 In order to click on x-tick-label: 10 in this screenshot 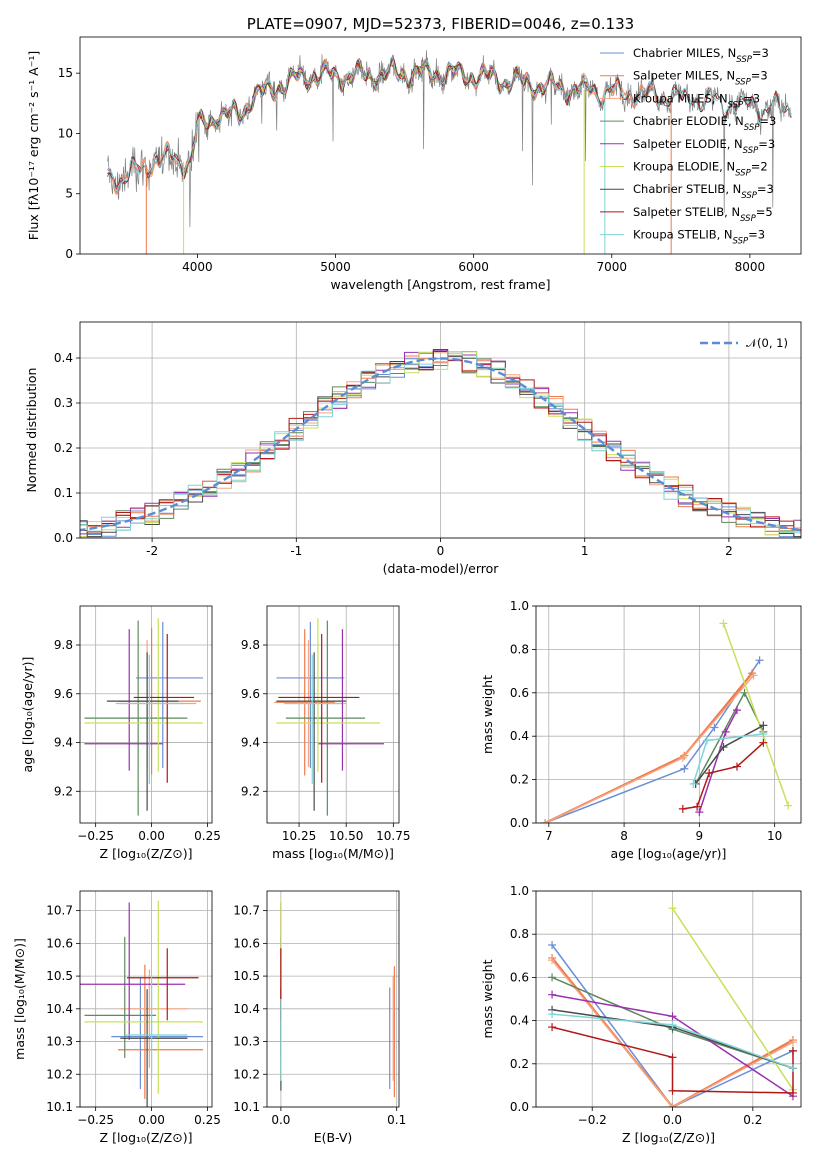, I will do `click(774, 836)`.